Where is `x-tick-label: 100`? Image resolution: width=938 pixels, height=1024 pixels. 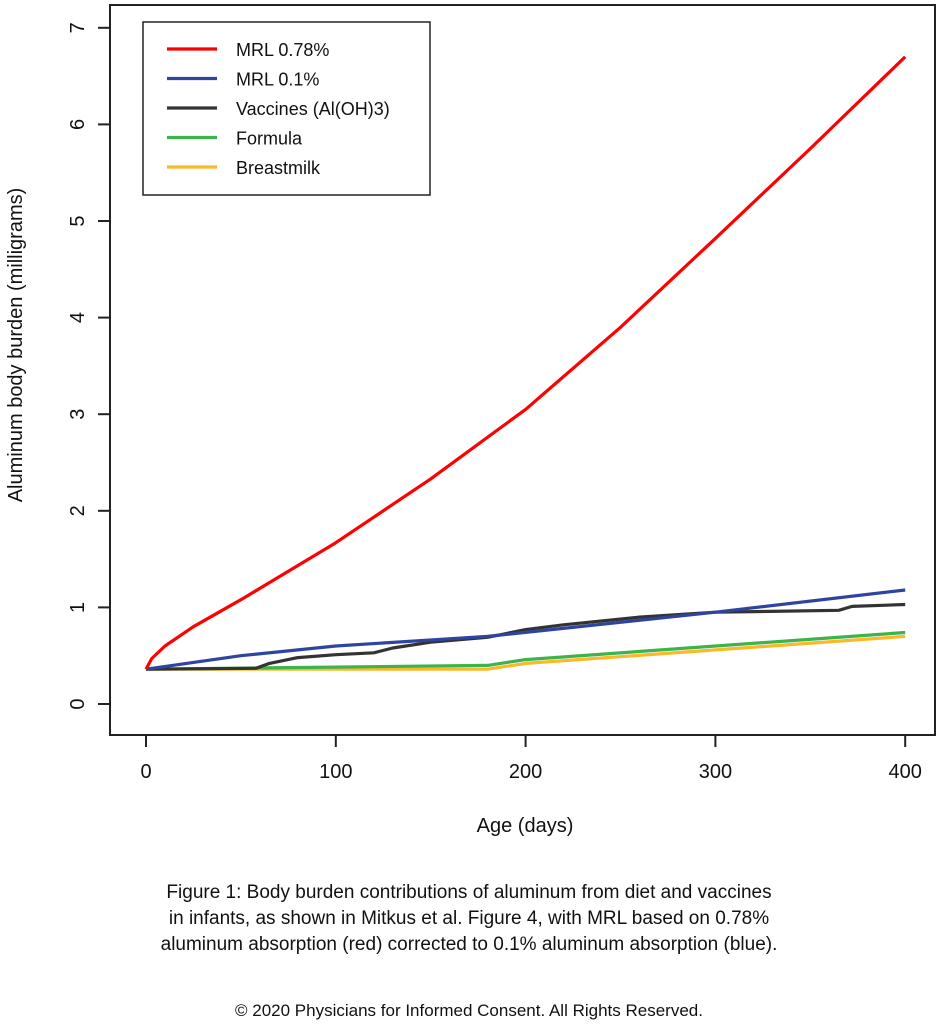 x-tick-label: 100 is located at coordinates (335, 772).